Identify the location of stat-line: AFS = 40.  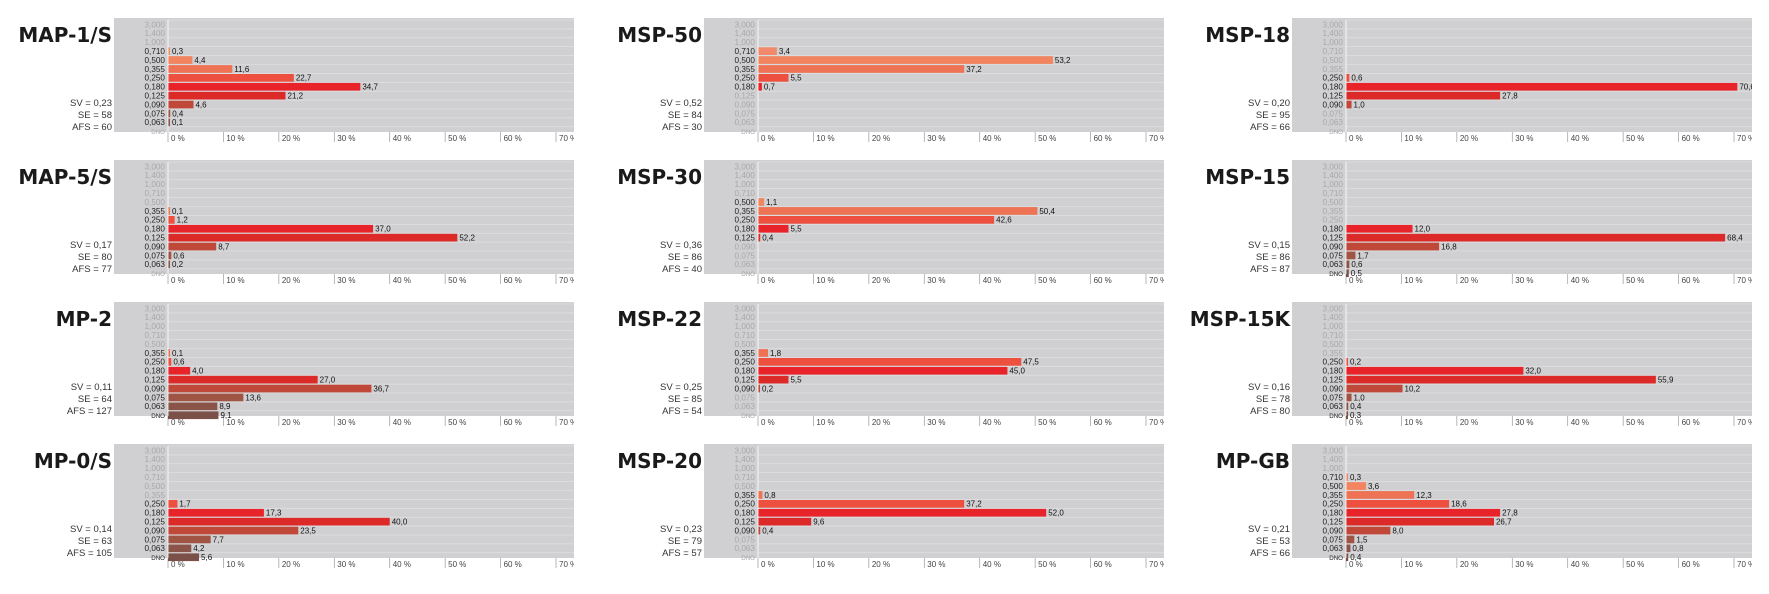
(682, 270).